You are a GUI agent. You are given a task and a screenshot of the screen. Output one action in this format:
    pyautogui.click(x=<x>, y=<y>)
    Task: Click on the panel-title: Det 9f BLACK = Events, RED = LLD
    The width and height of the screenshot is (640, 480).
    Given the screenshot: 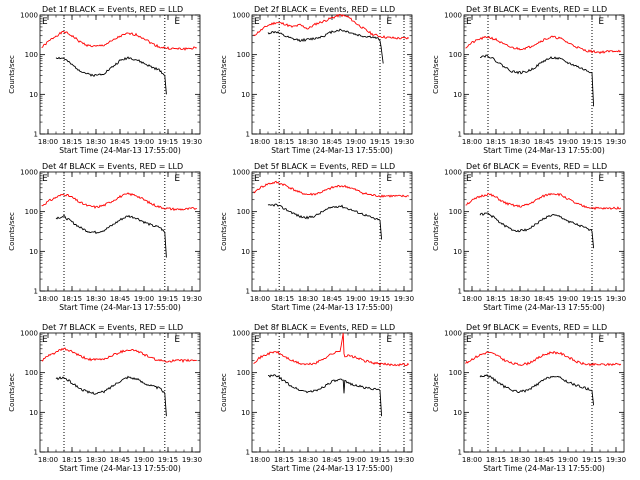 What is the action you would take?
    pyautogui.click(x=536, y=327)
    